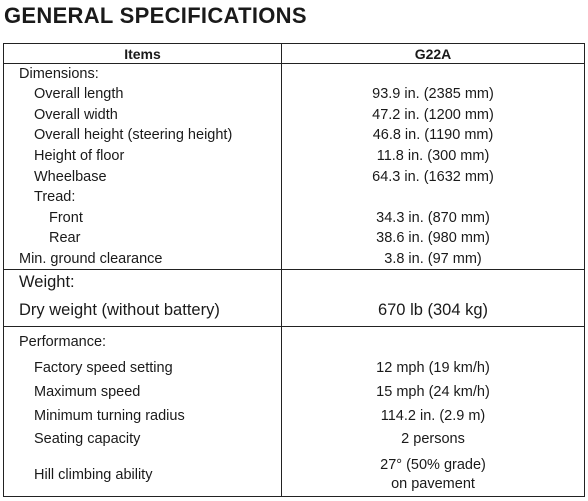 This screenshot has width=588, height=501. Describe the element at coordinates (433, 176) in the screenshot. I see `spec-value: 64.3 in. (1632 mm)` at that location.